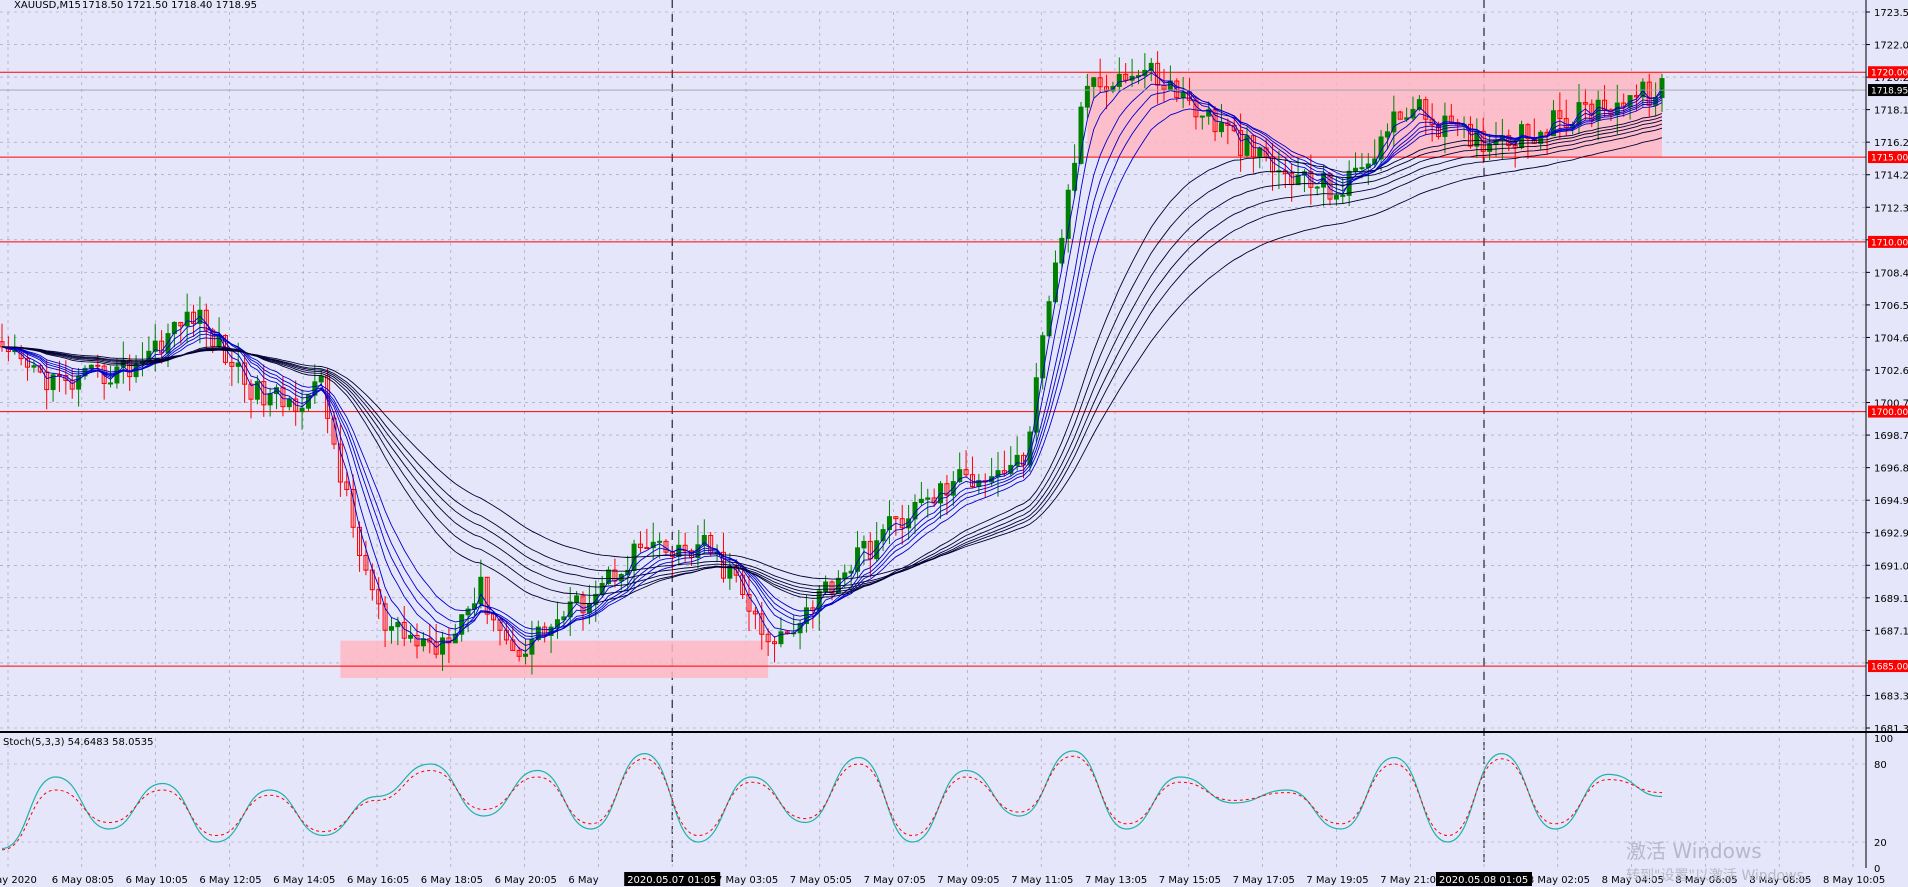 Image resolution: width=1908 pixels, height=887 pixels. Describe the element at coordinates (1706, 880) in the screenshot. I see `time-axis-label: 8 May 06:05` at that location.